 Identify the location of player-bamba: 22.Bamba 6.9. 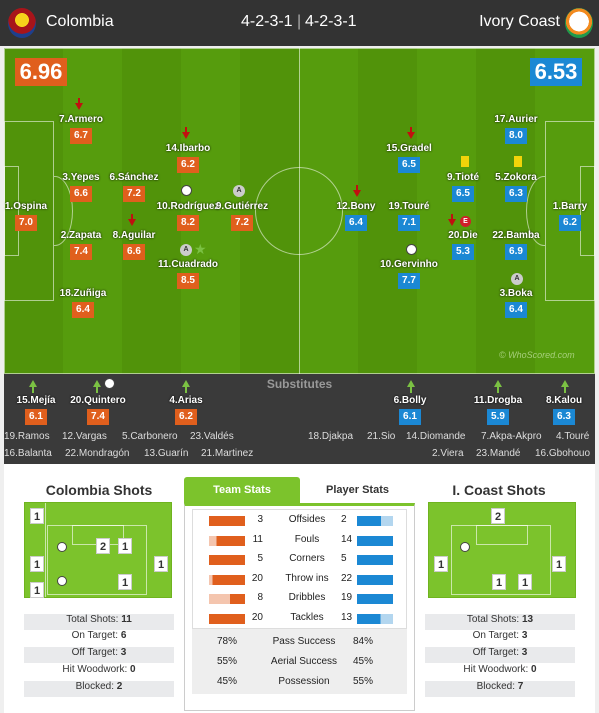
(516, 245).